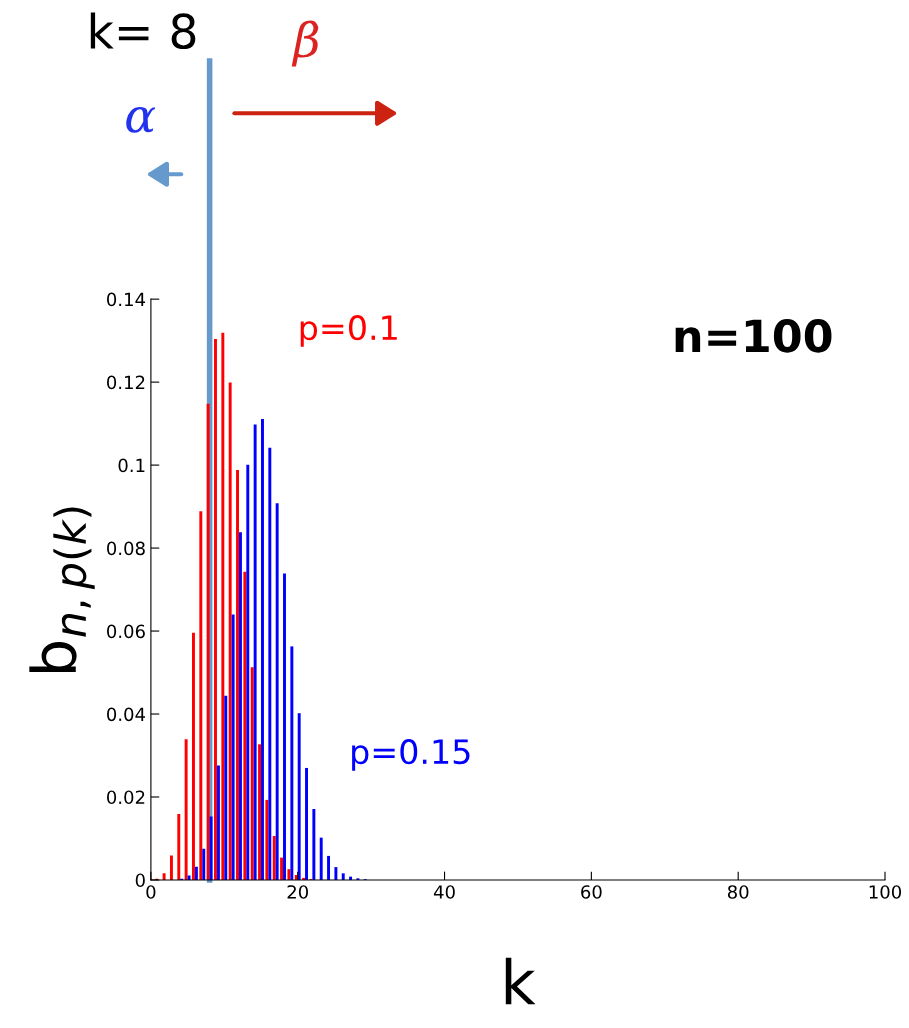  Describe the element at coordinates (126, 382) in the screenshot. I see `y-tick-label: 0.12` at that location.